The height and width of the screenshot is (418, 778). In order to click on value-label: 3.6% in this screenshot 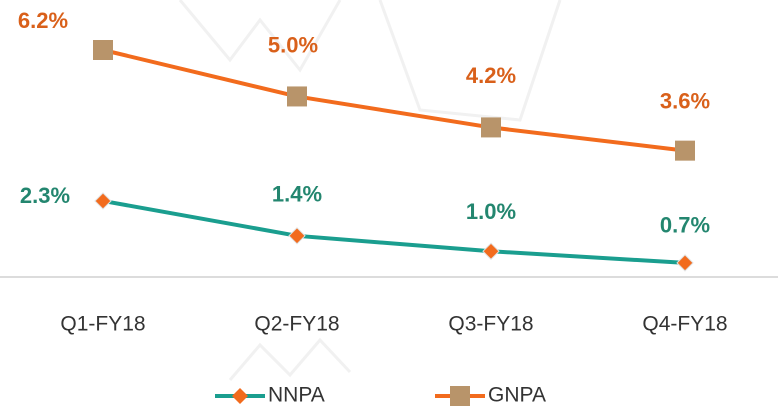, I will do `click(685, 100)`.